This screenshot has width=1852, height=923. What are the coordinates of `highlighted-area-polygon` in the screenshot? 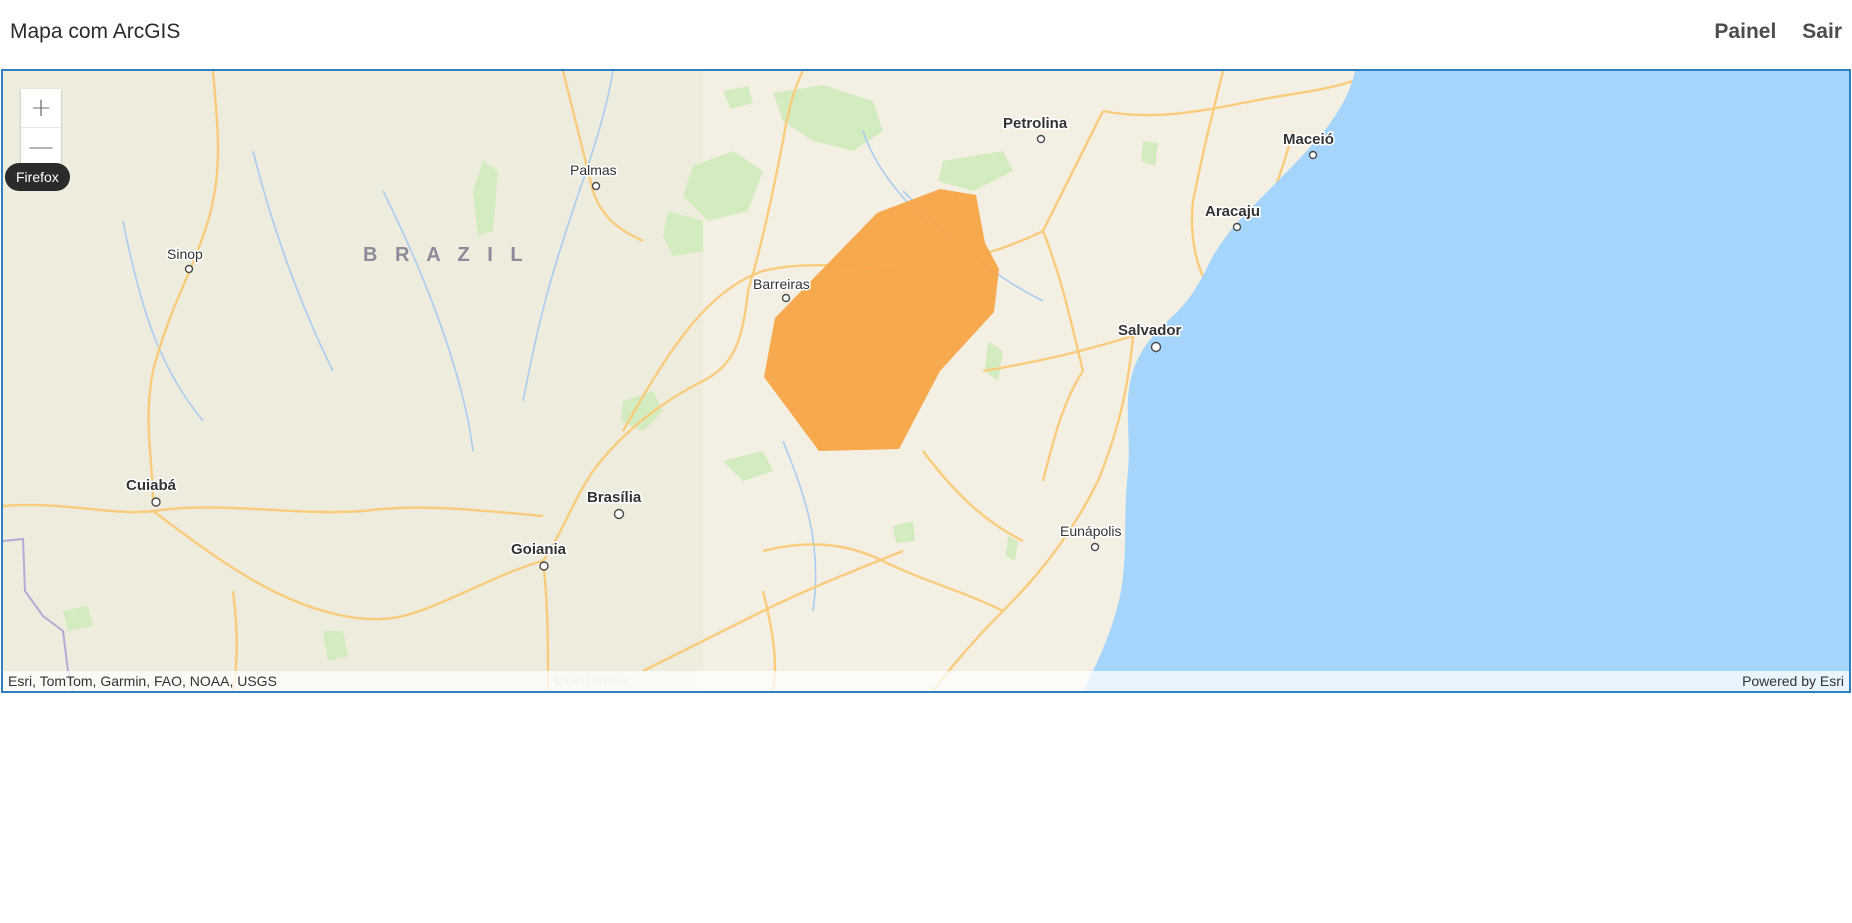 It's located at (881, 320).